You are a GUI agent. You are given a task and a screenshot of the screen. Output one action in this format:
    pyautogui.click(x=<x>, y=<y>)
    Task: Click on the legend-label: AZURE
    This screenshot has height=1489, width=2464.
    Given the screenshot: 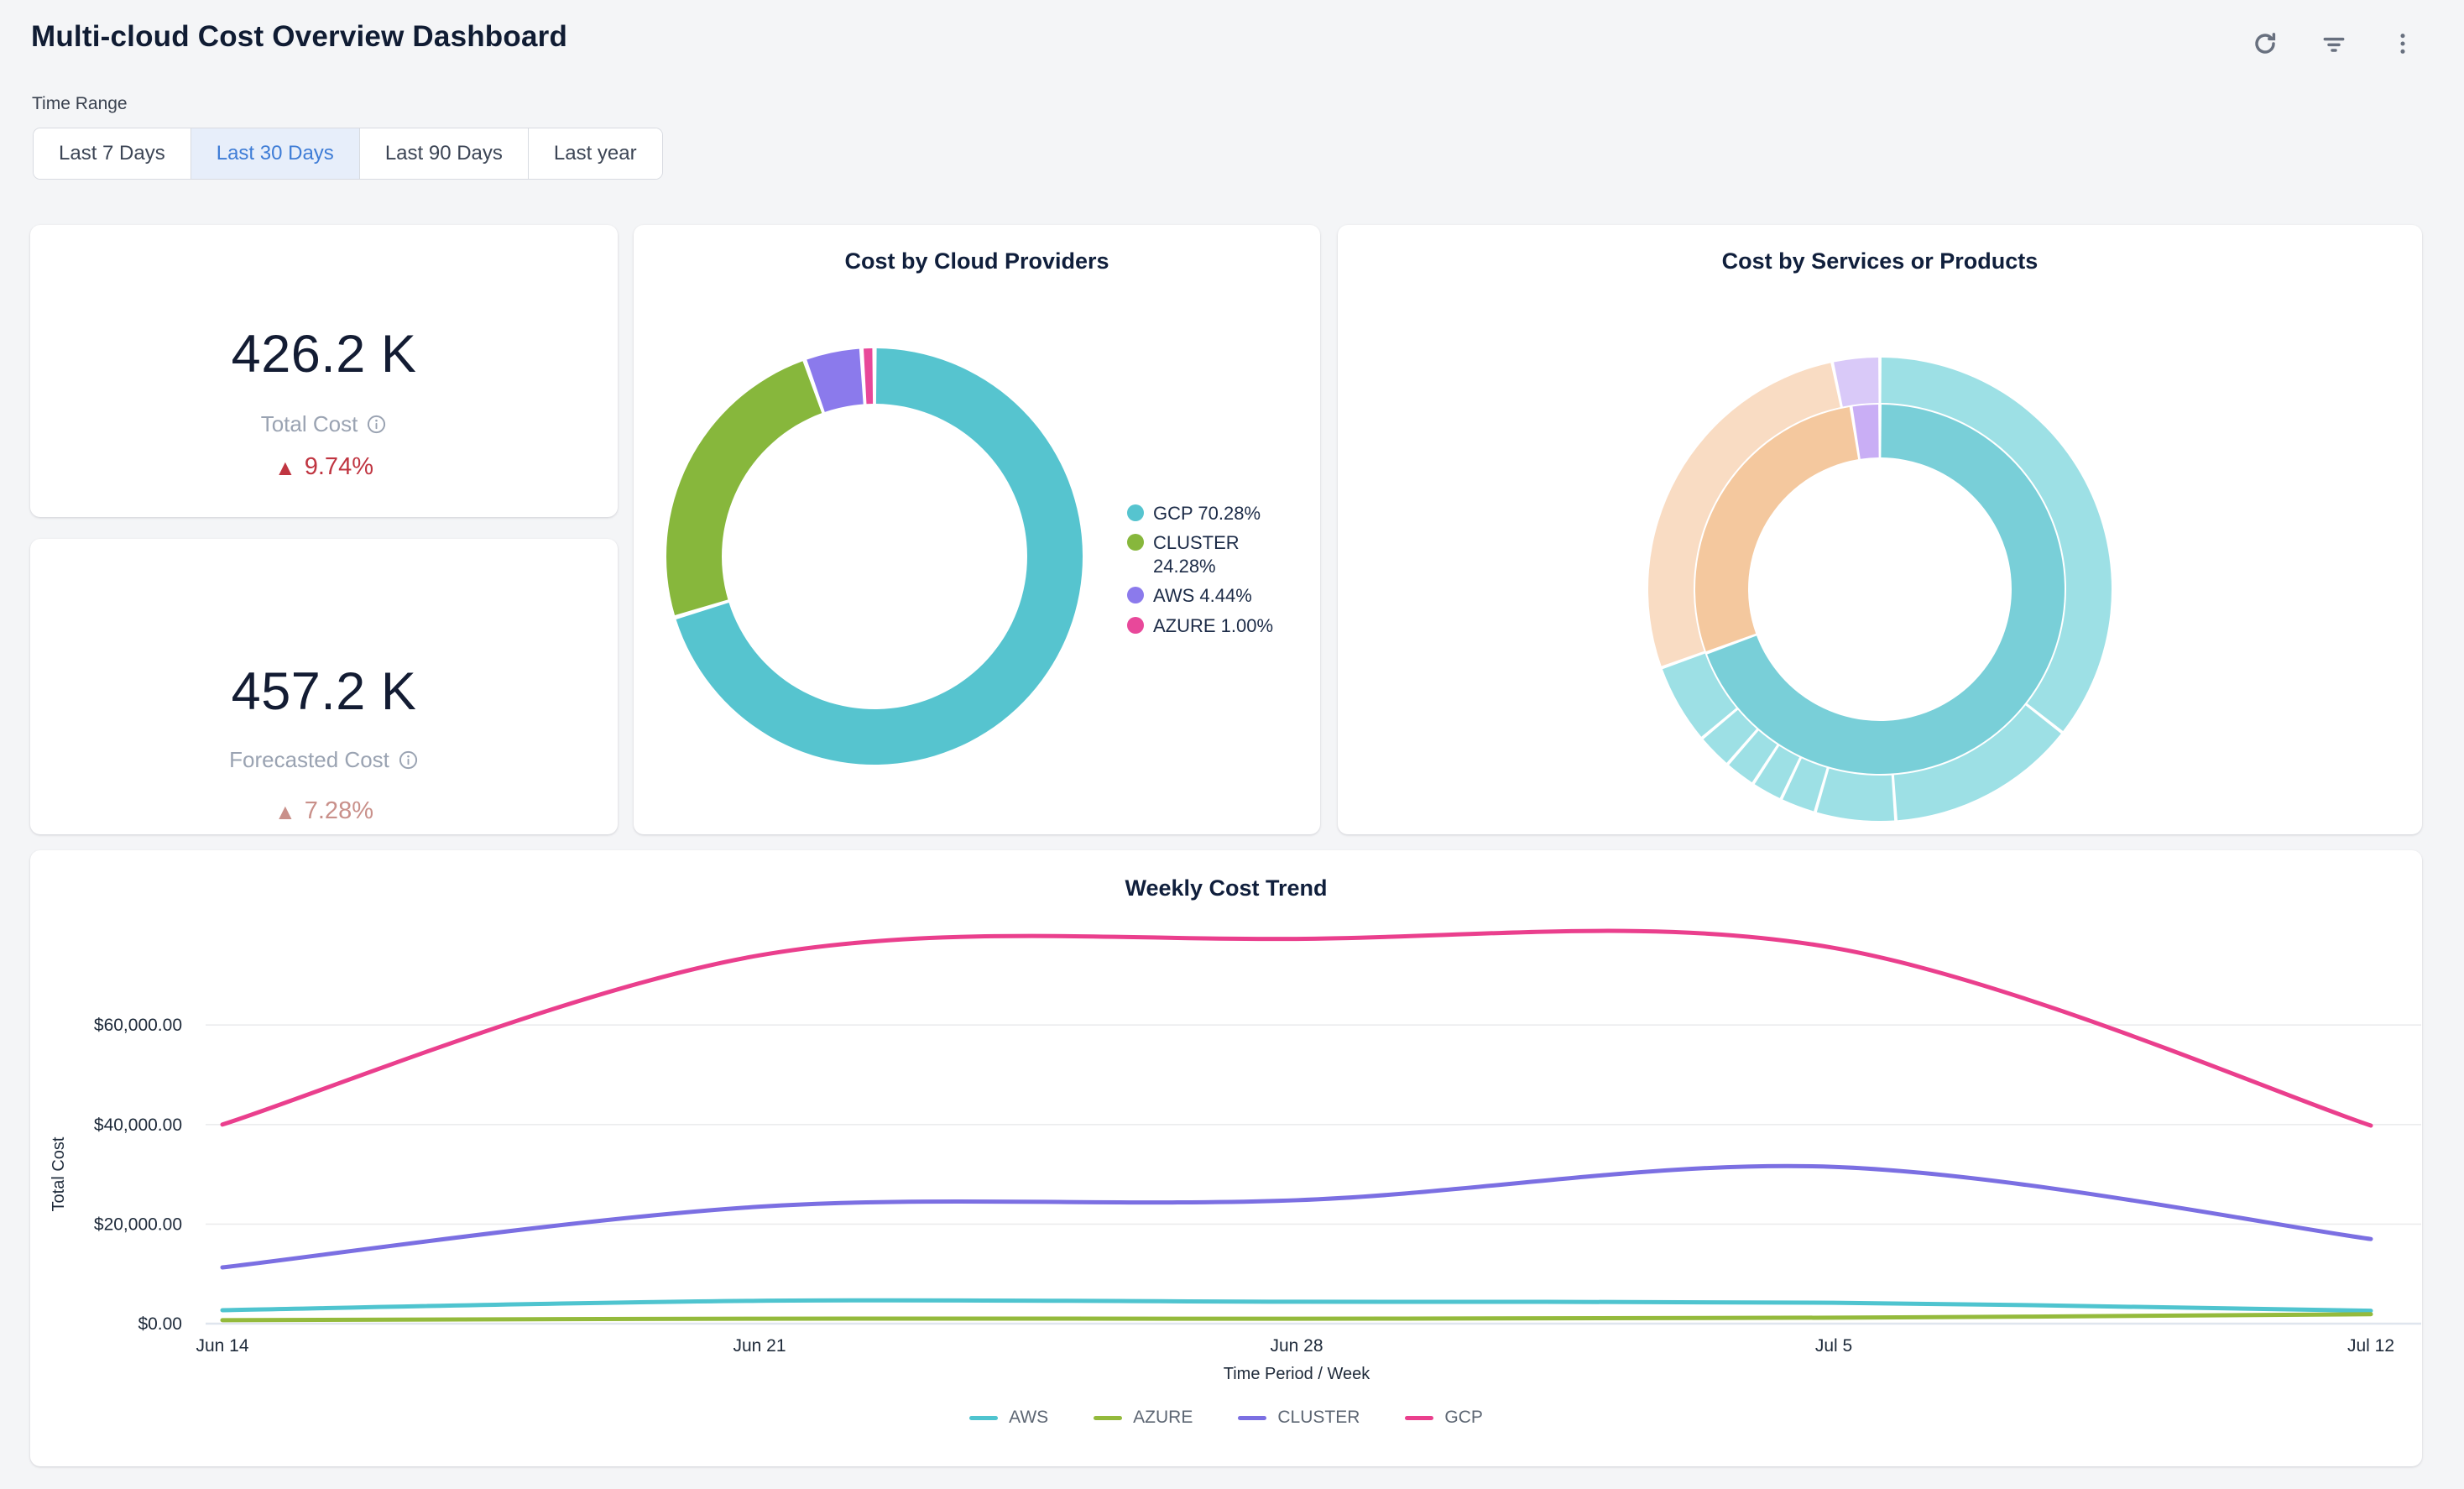 What is the action you would take?
    pyautogui.click(x=1163, y=1417)
    